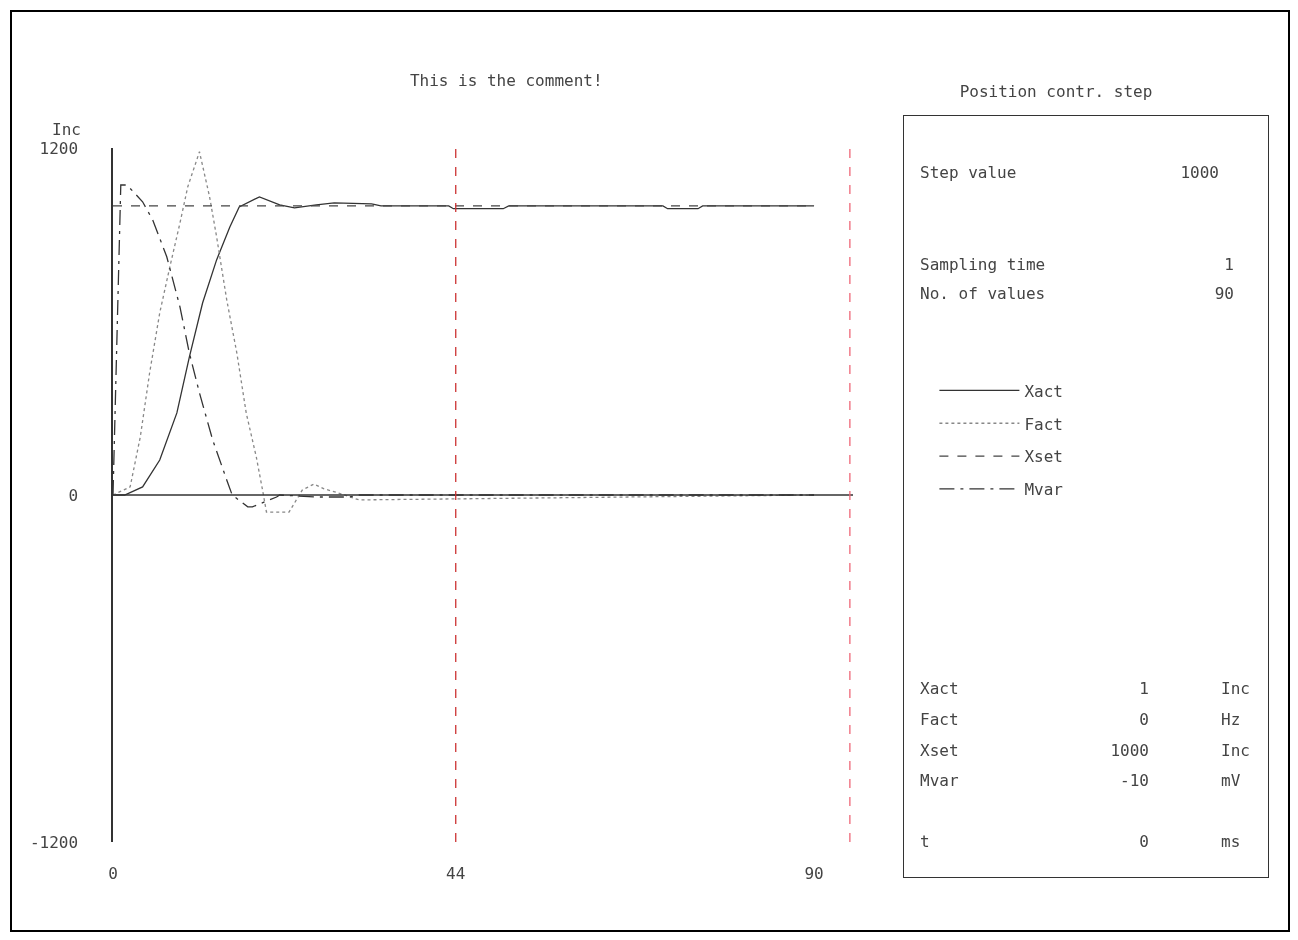 The height and width of the screenshot is (940, 1298). Describe the element at coordinates (1044, 490) in the screenshot. I see `legend-label: Mvar` at that location.